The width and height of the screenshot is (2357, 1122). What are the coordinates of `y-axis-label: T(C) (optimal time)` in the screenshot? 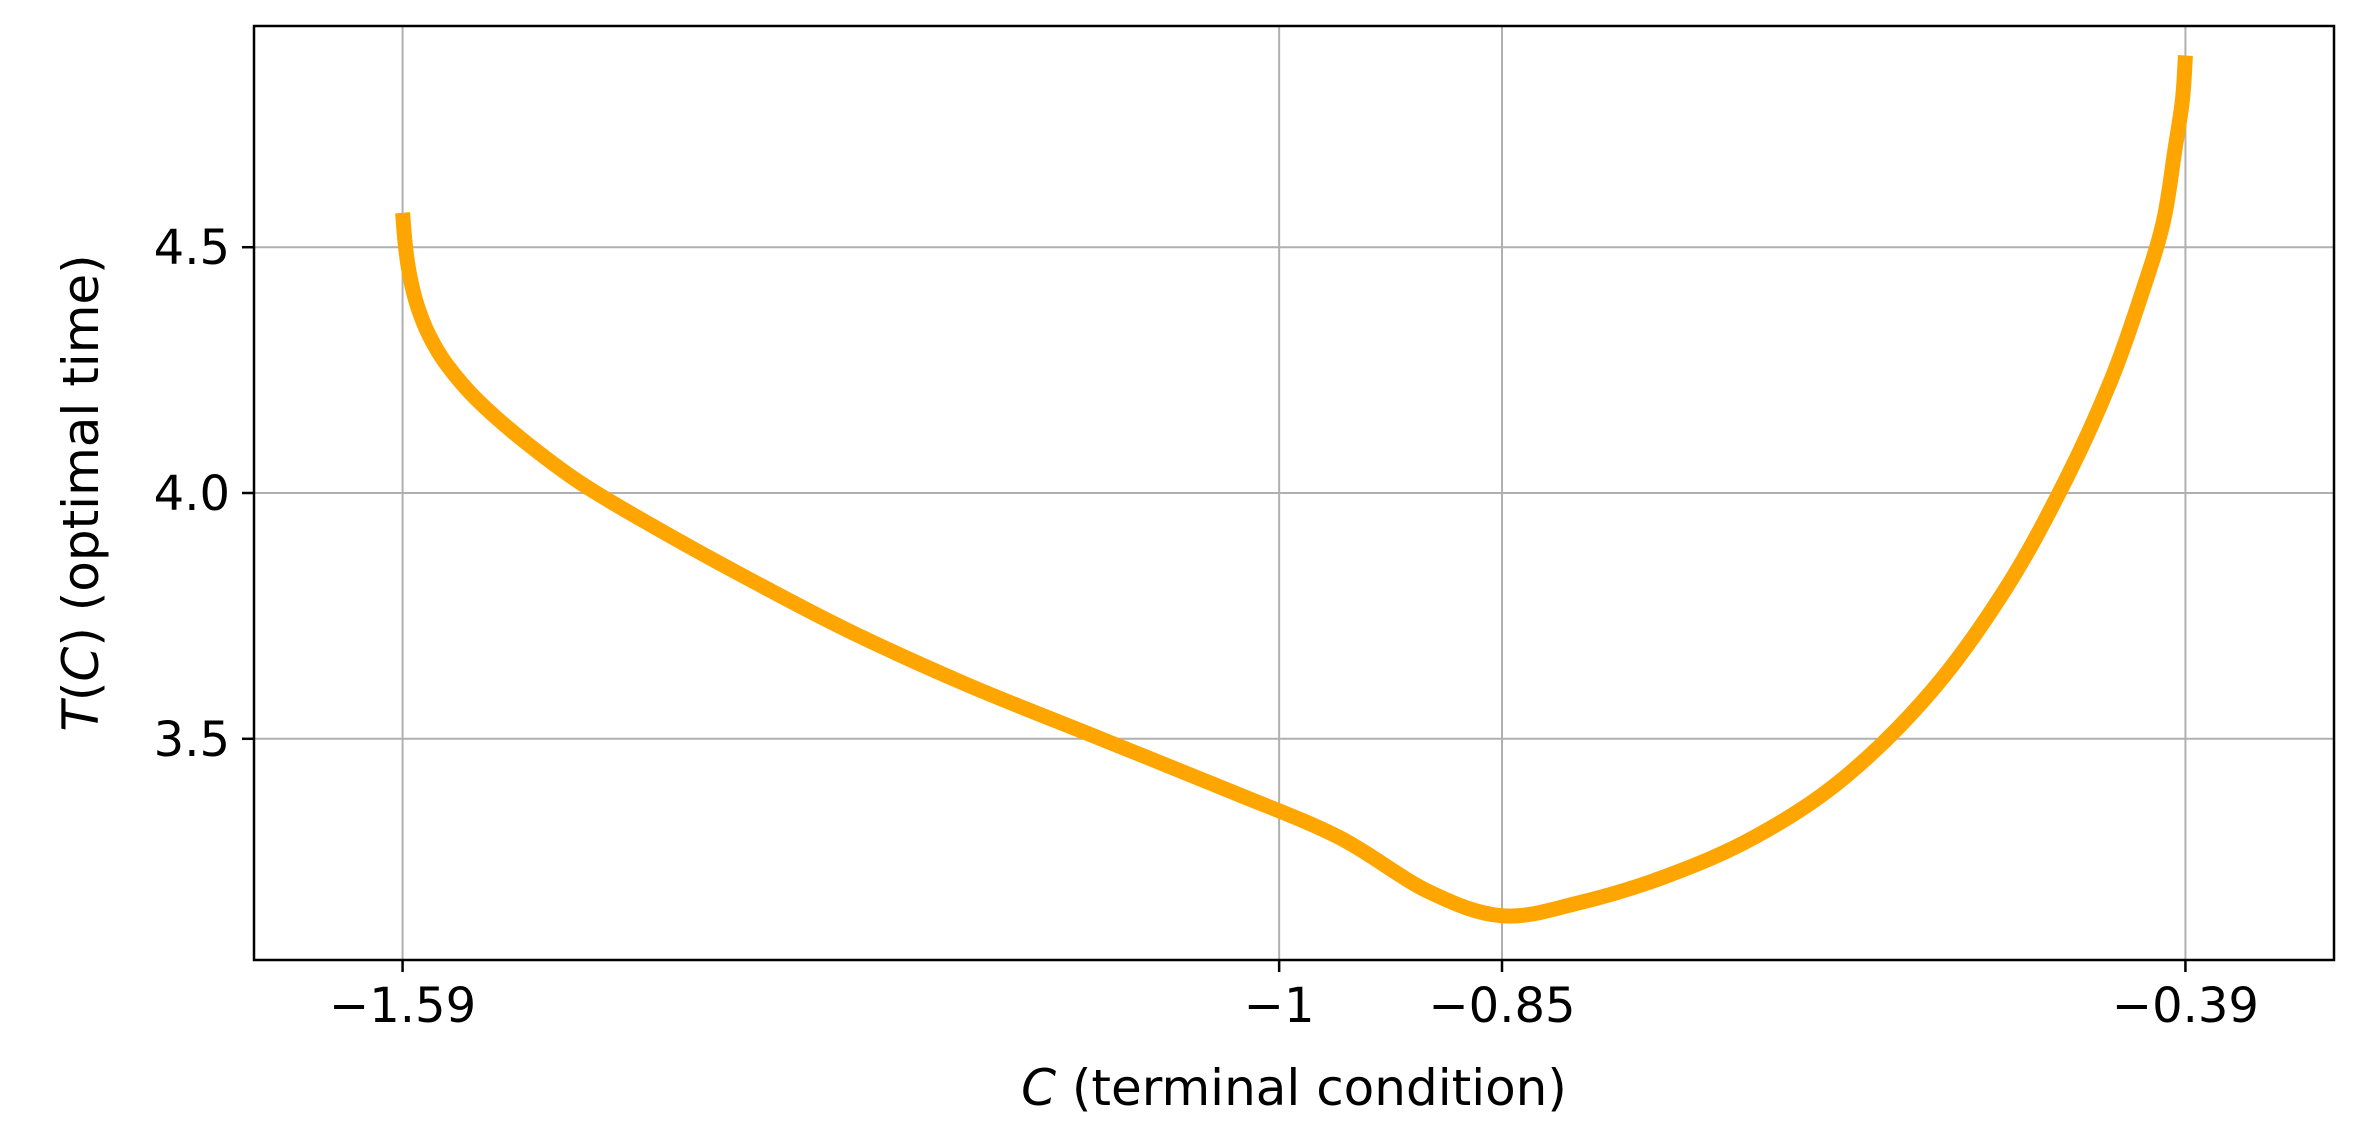 It's located at (81, 492).